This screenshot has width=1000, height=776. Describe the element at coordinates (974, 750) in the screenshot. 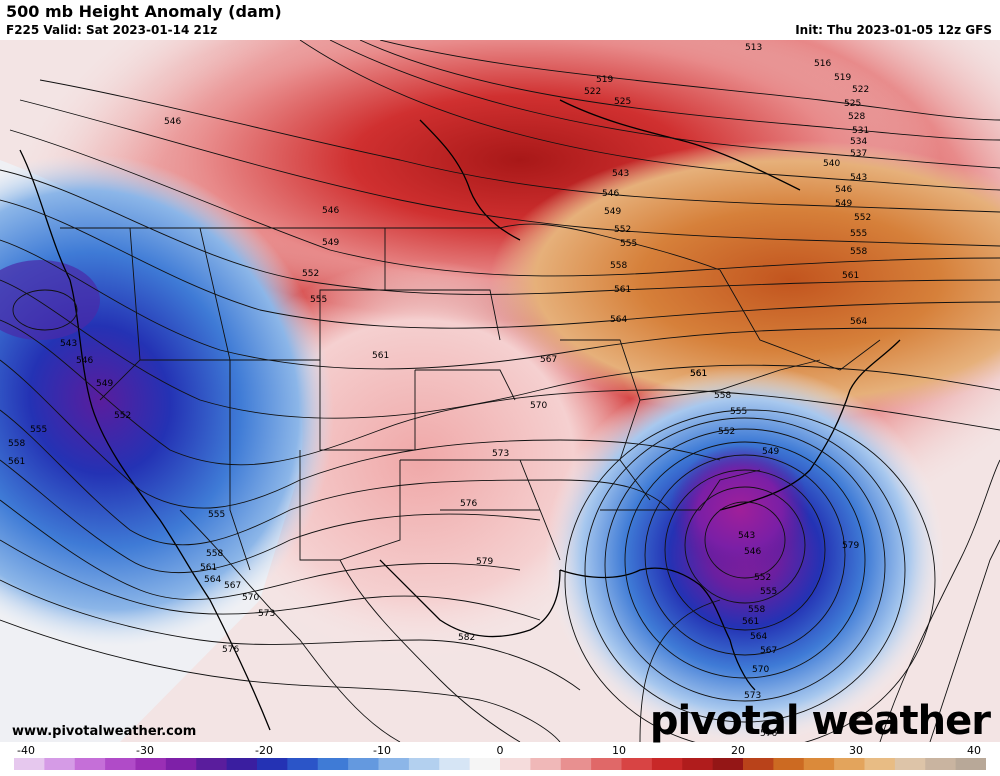

I see `colorbar-tick: 40` at that location.